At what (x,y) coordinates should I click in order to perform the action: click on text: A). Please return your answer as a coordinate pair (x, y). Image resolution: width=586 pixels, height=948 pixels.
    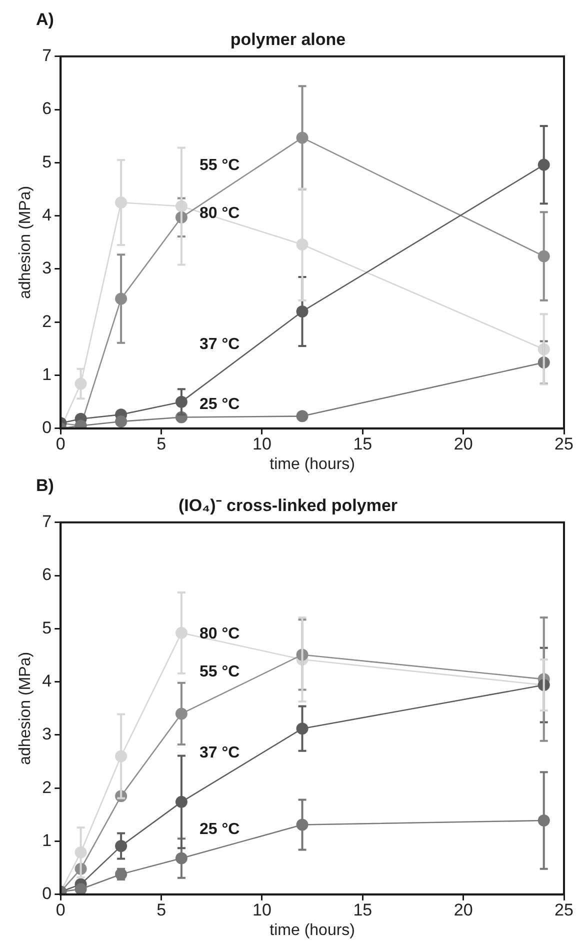
    Looking at the image, I should click on (45, 20).